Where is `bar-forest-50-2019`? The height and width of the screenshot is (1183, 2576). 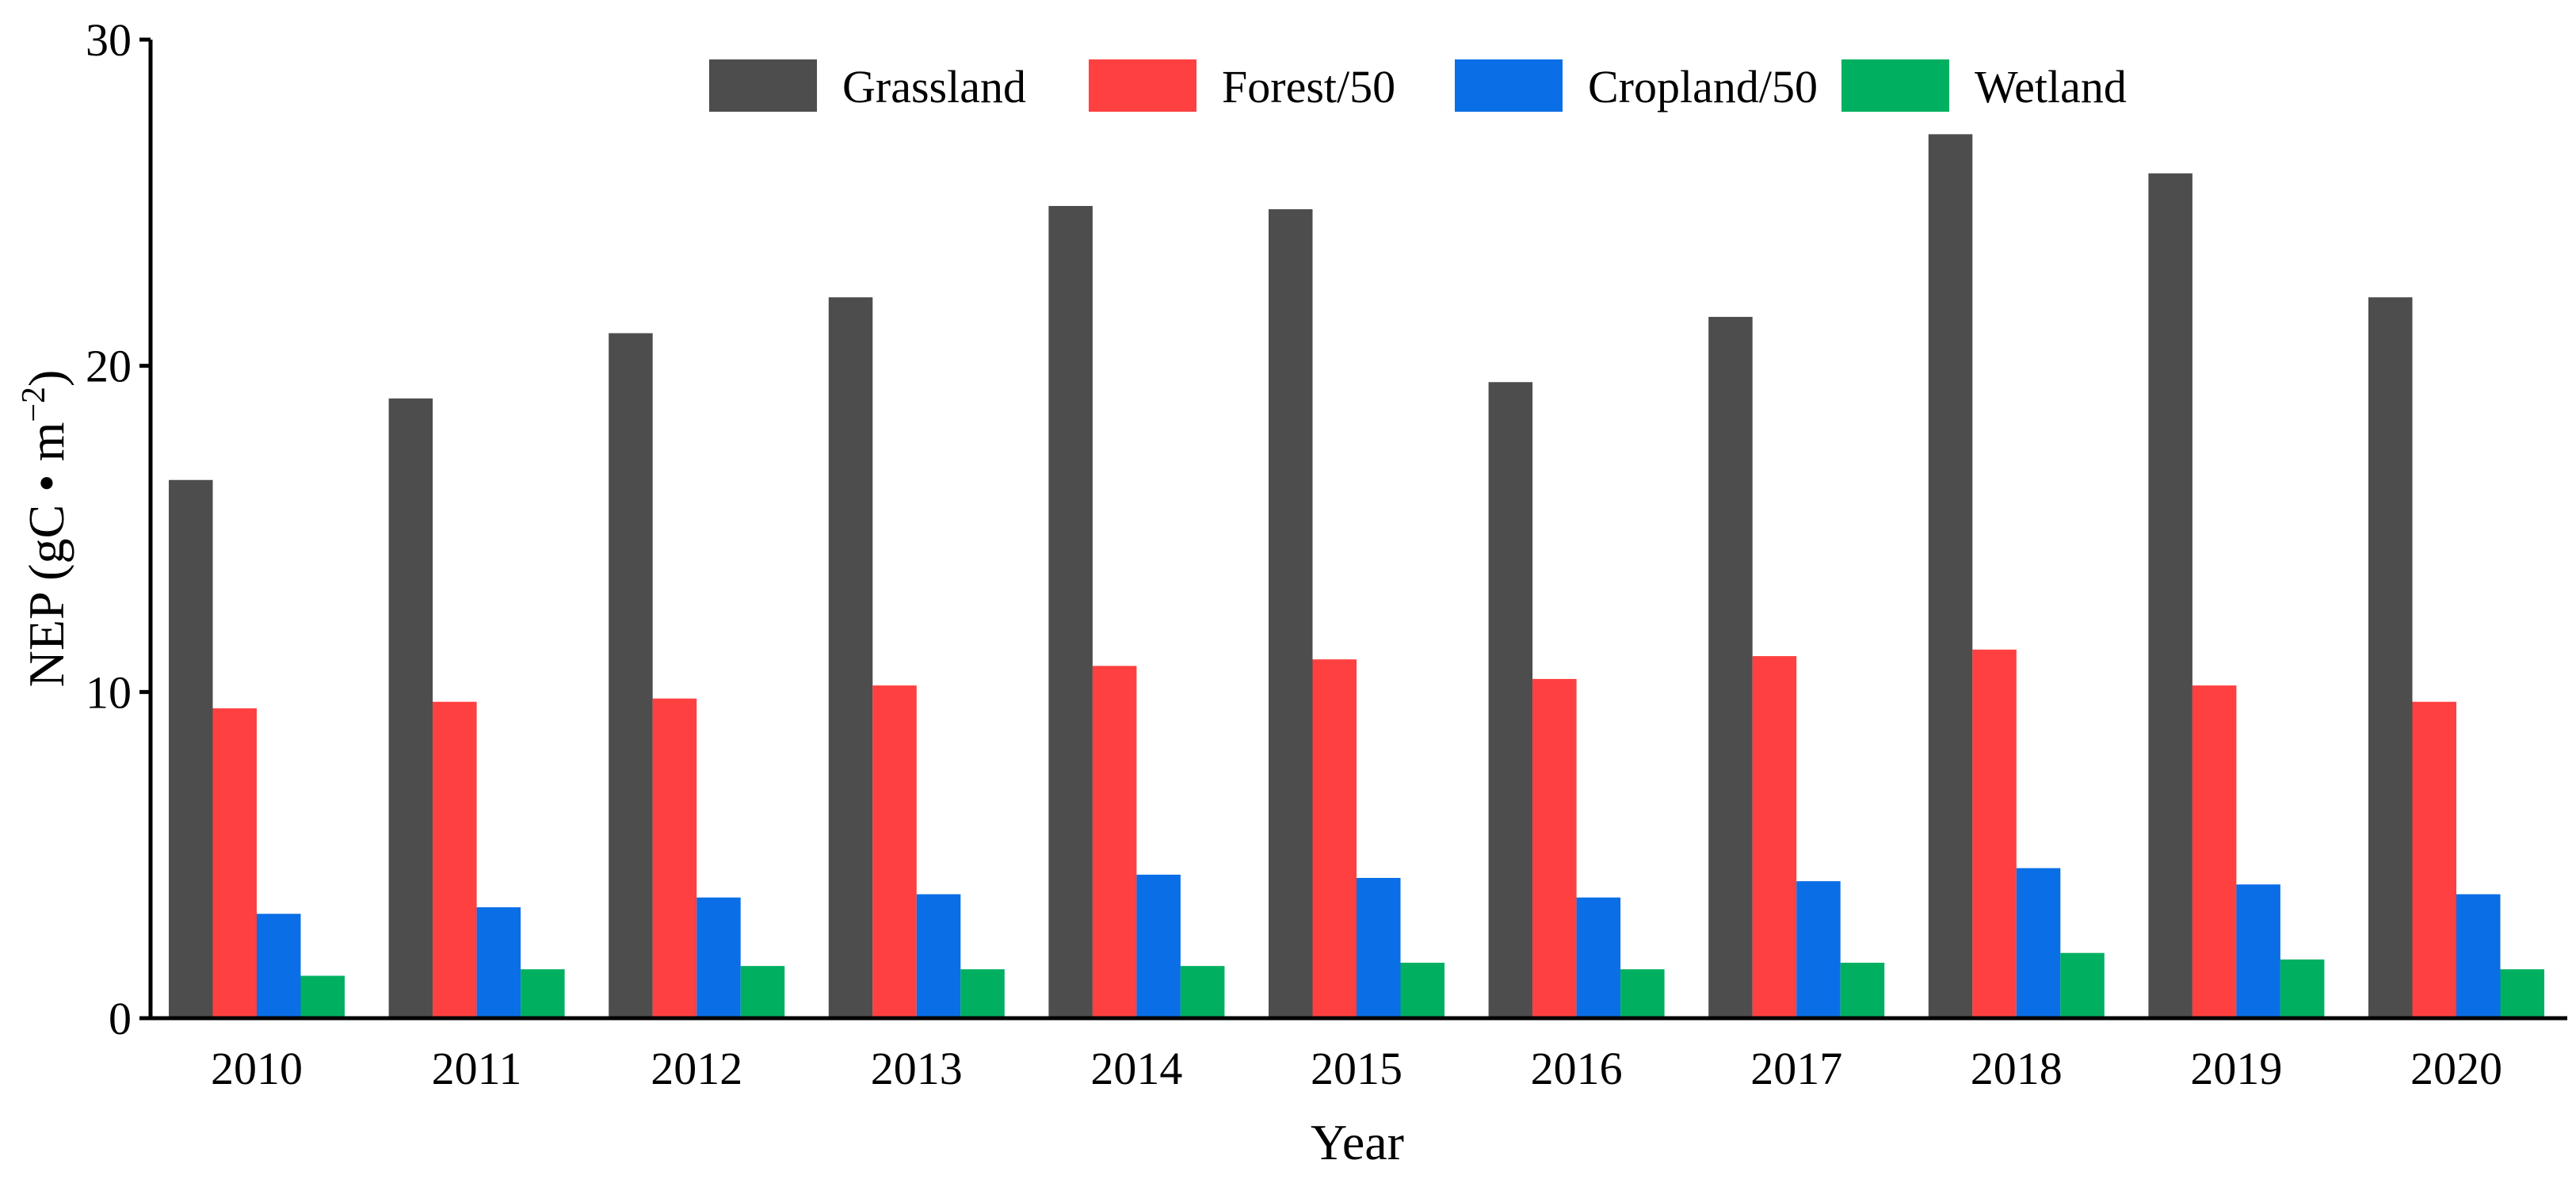 bar-forest-50-2019 is located at coordinates (2214, 851).